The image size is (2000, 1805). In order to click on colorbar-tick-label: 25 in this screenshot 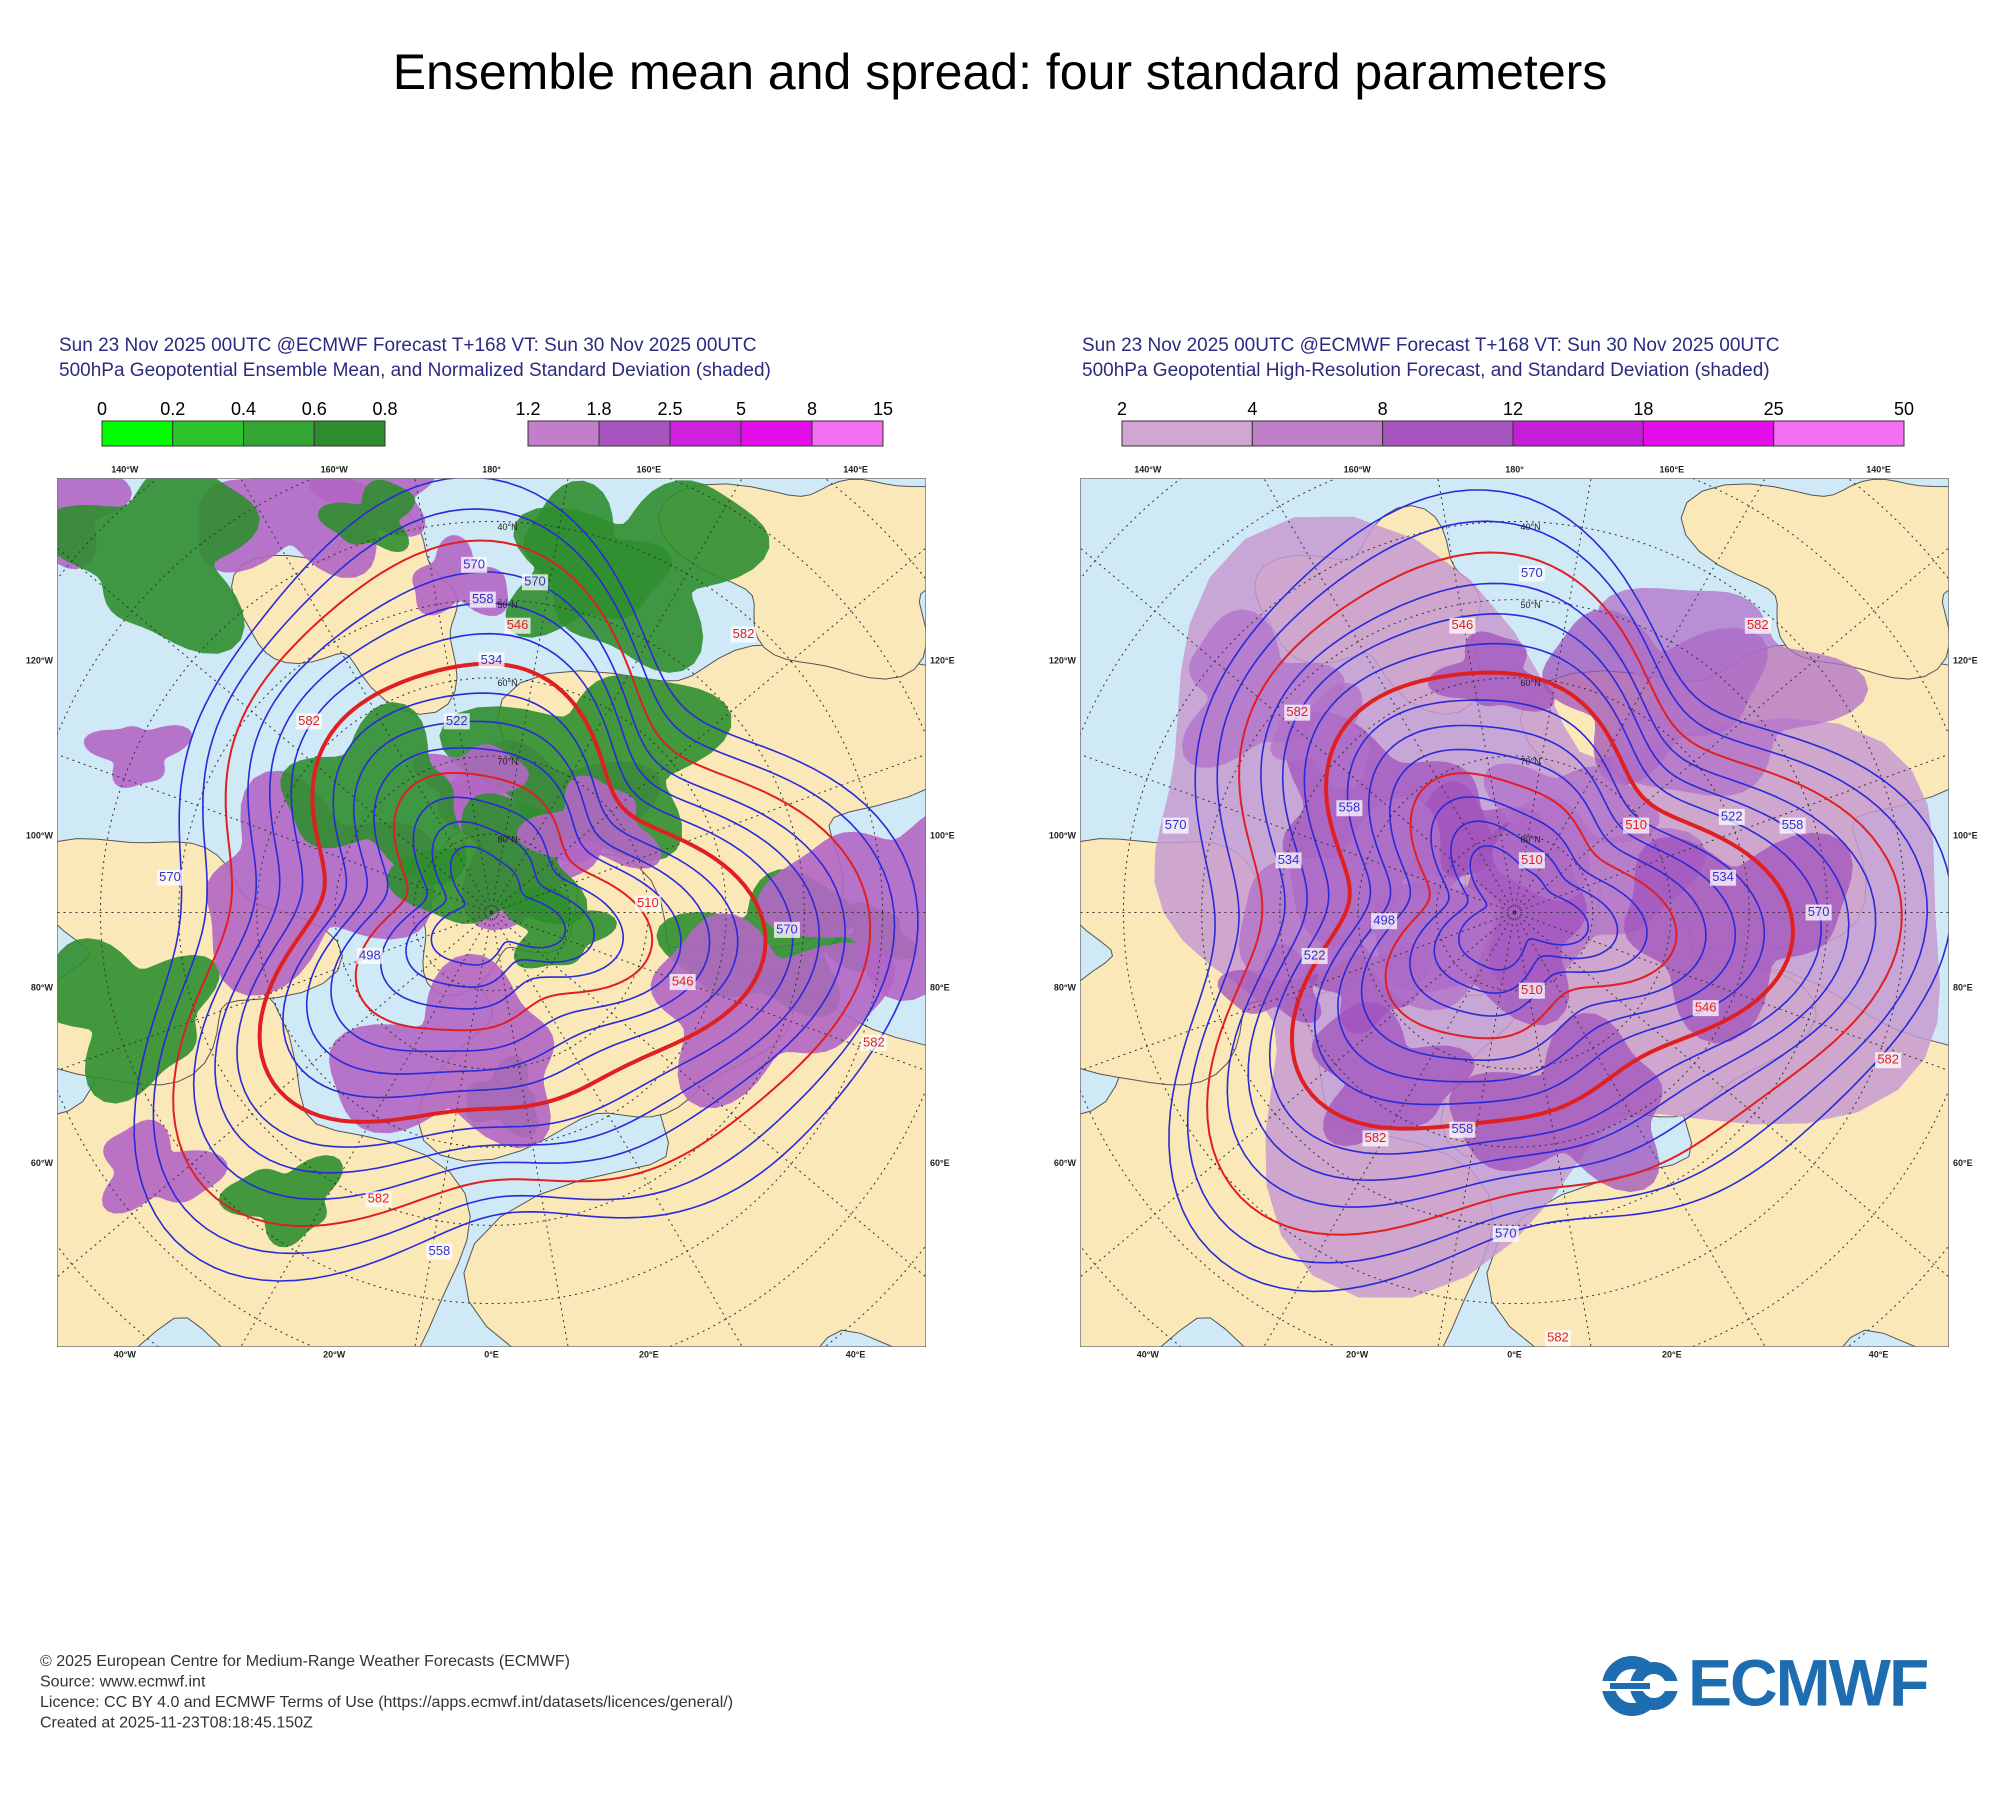, I will do `click(1774, 409)`.